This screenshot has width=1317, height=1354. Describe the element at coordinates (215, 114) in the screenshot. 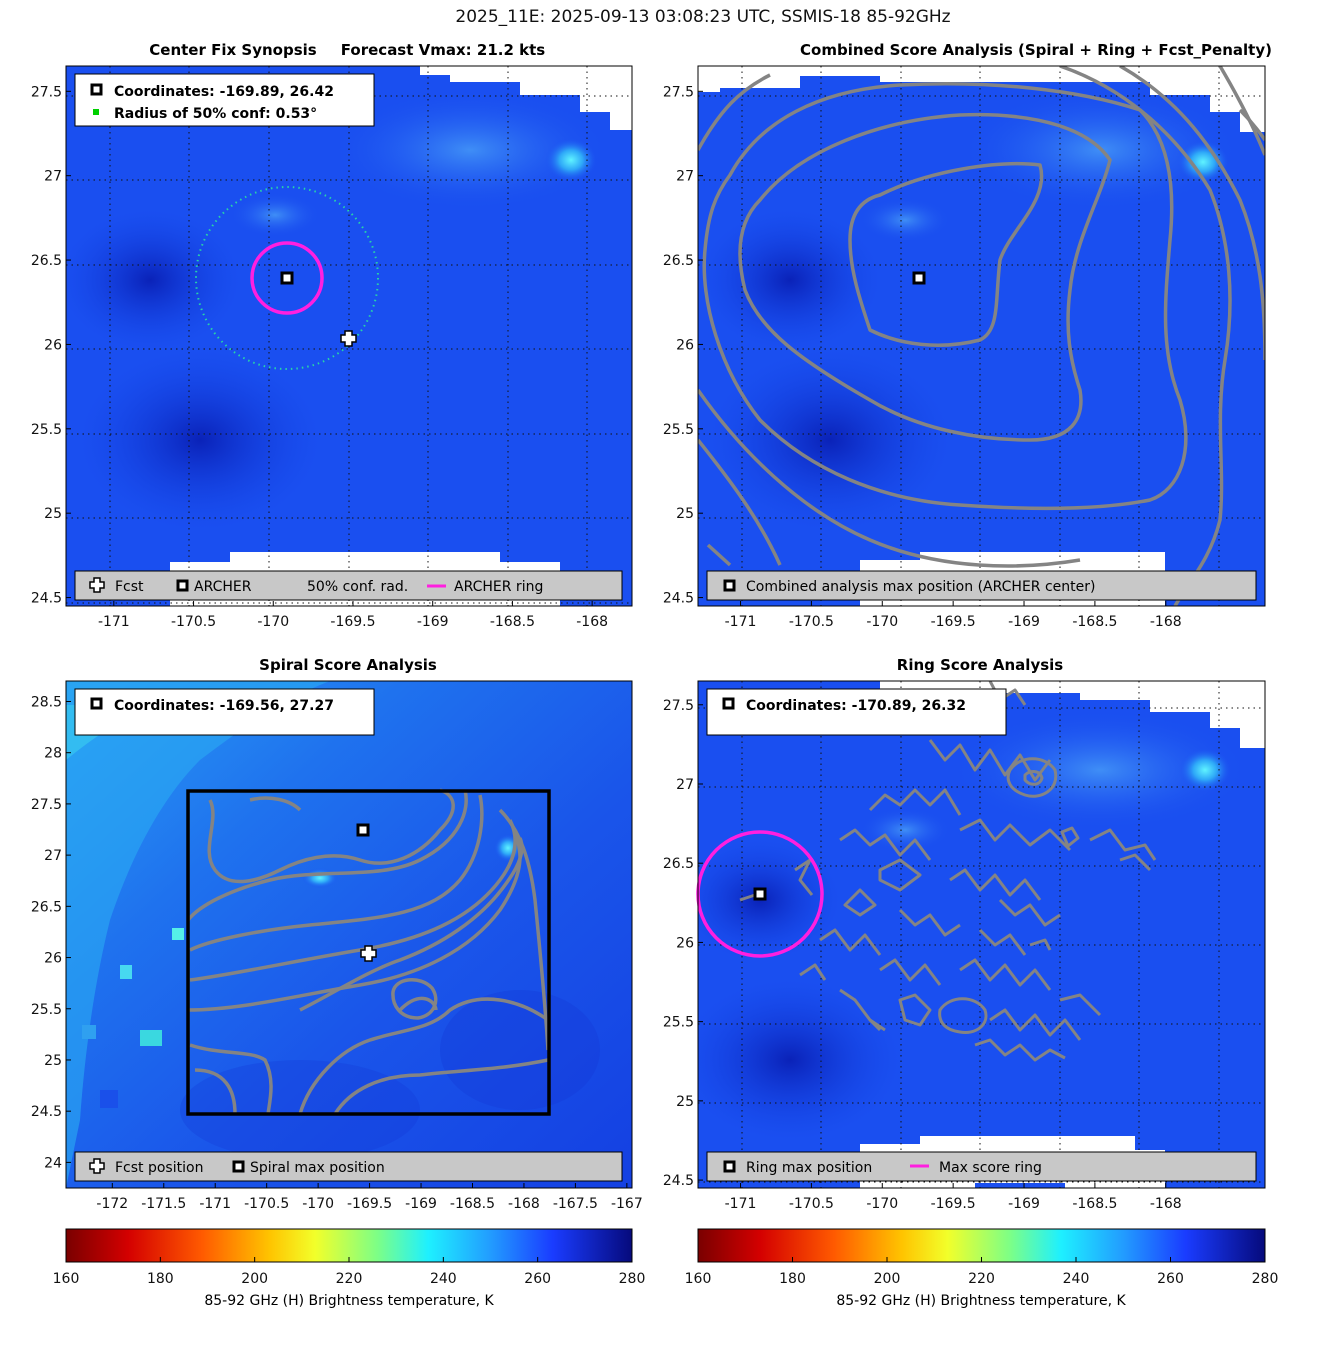

I see `panel-a-conf-radius: Radius of 50% conf: 0.53°` at that location.